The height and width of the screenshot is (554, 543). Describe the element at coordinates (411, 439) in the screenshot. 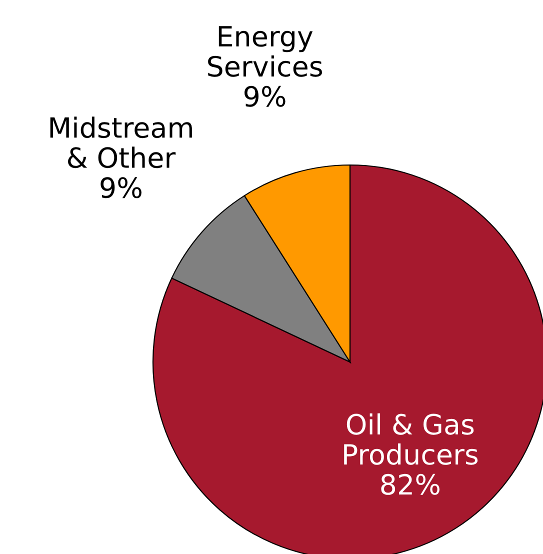

I see `slice-label: Oil & Gas Producers` at that location.